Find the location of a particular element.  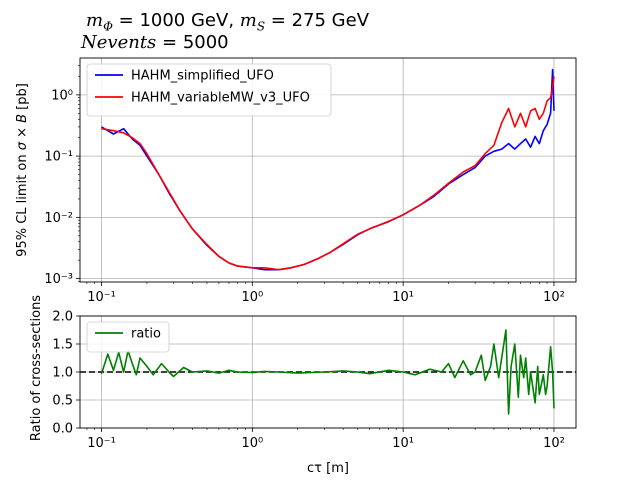

limit-y-axis-label: 95% CL limit on σ × B [pb] is located at coordinates (22, 170).